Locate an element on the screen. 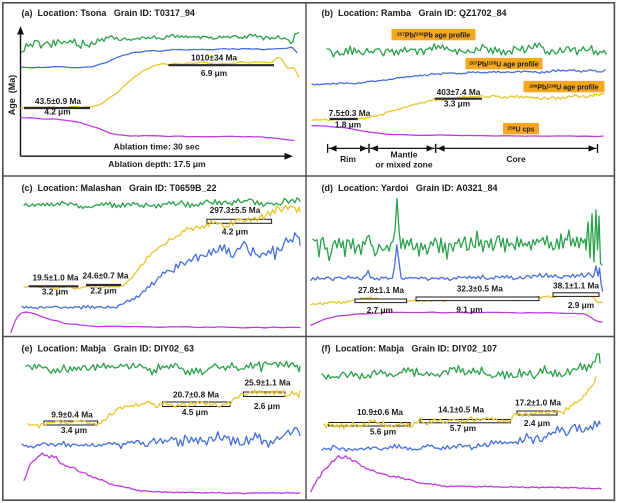  svg-text: 2.2 μm is located at coordinates (103, 290).